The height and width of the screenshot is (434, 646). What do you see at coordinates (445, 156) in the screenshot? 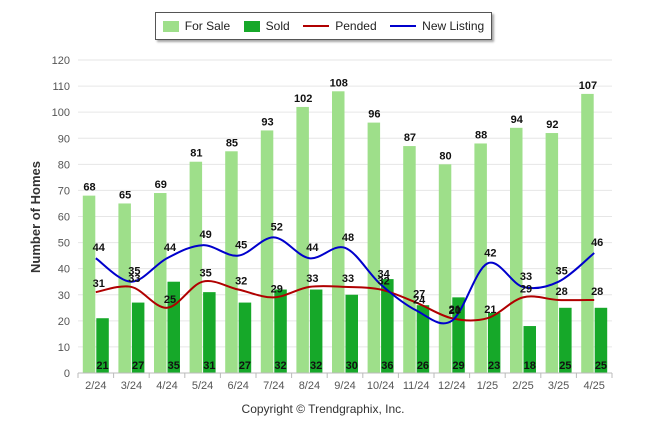
I see `label-for-sale: 80` at bounding box center [445, 156].